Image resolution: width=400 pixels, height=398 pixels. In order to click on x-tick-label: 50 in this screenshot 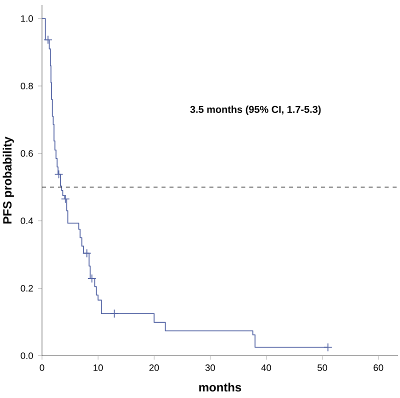, I will do `click(323, 367)`.